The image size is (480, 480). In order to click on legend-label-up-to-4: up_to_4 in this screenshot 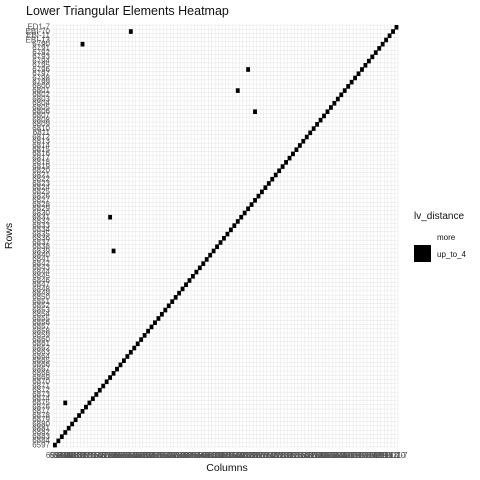, I will do `click(451, 254)`.